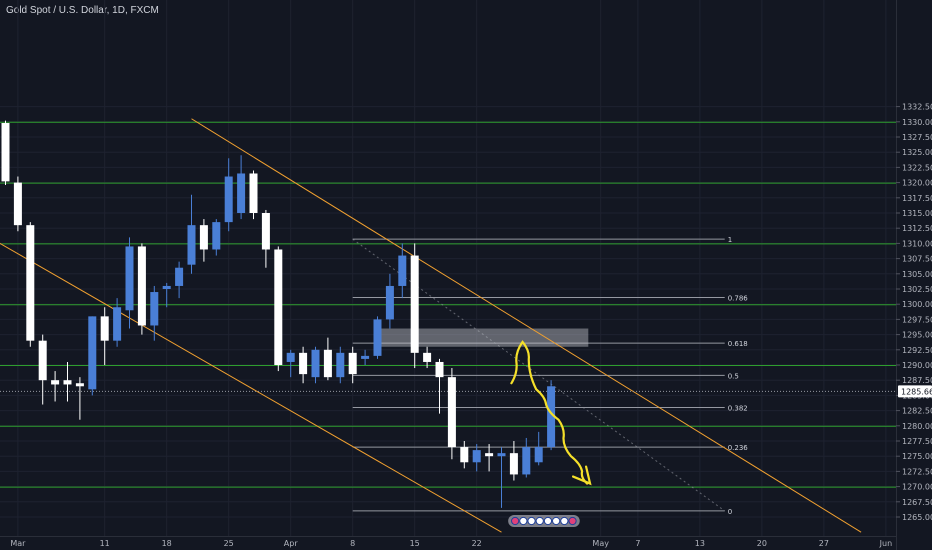 The height and width of the screenshot is (550, 932). I want to click on time-tick-label: May, so click(600, 543).